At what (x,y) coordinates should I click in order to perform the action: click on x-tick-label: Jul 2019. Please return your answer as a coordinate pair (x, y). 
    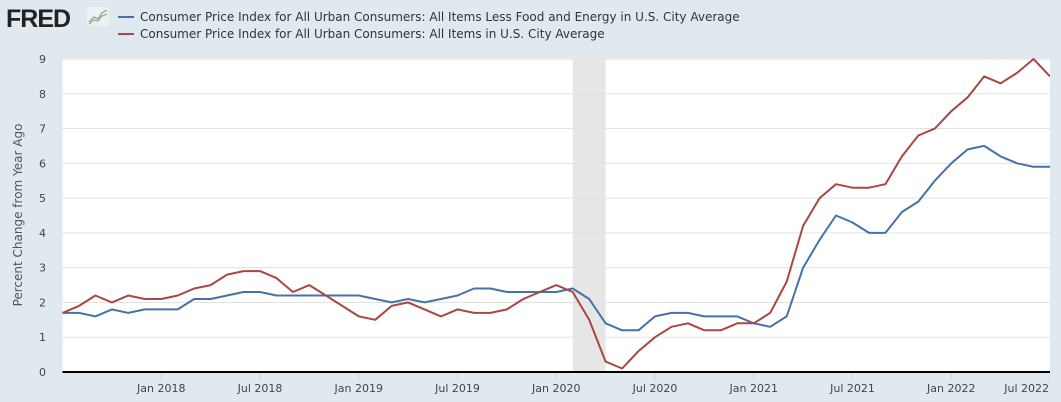
    Looking at the image, I should click on (457, 388).